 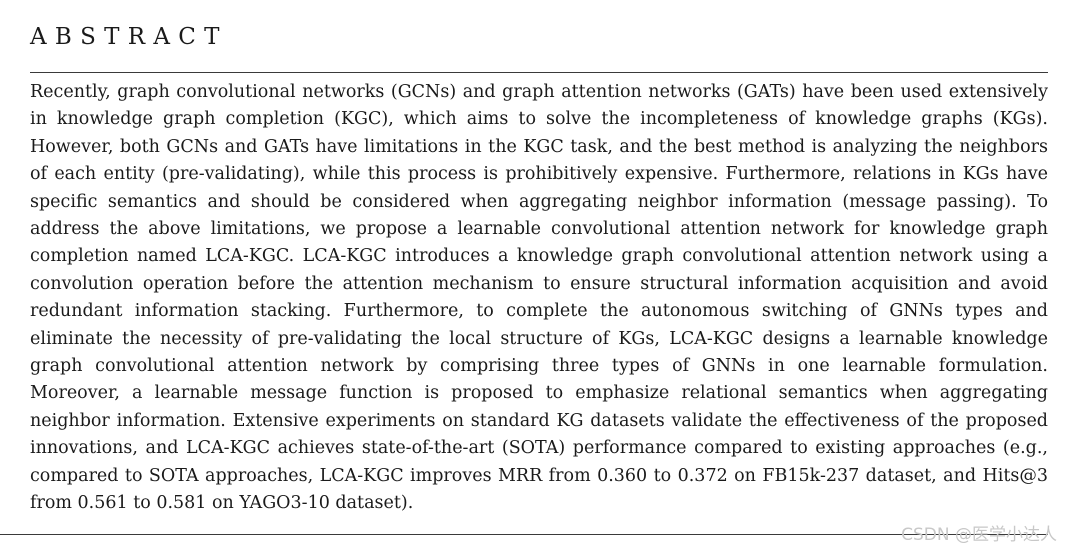 I want to click on heading-divider, so click(x=539, y=72).